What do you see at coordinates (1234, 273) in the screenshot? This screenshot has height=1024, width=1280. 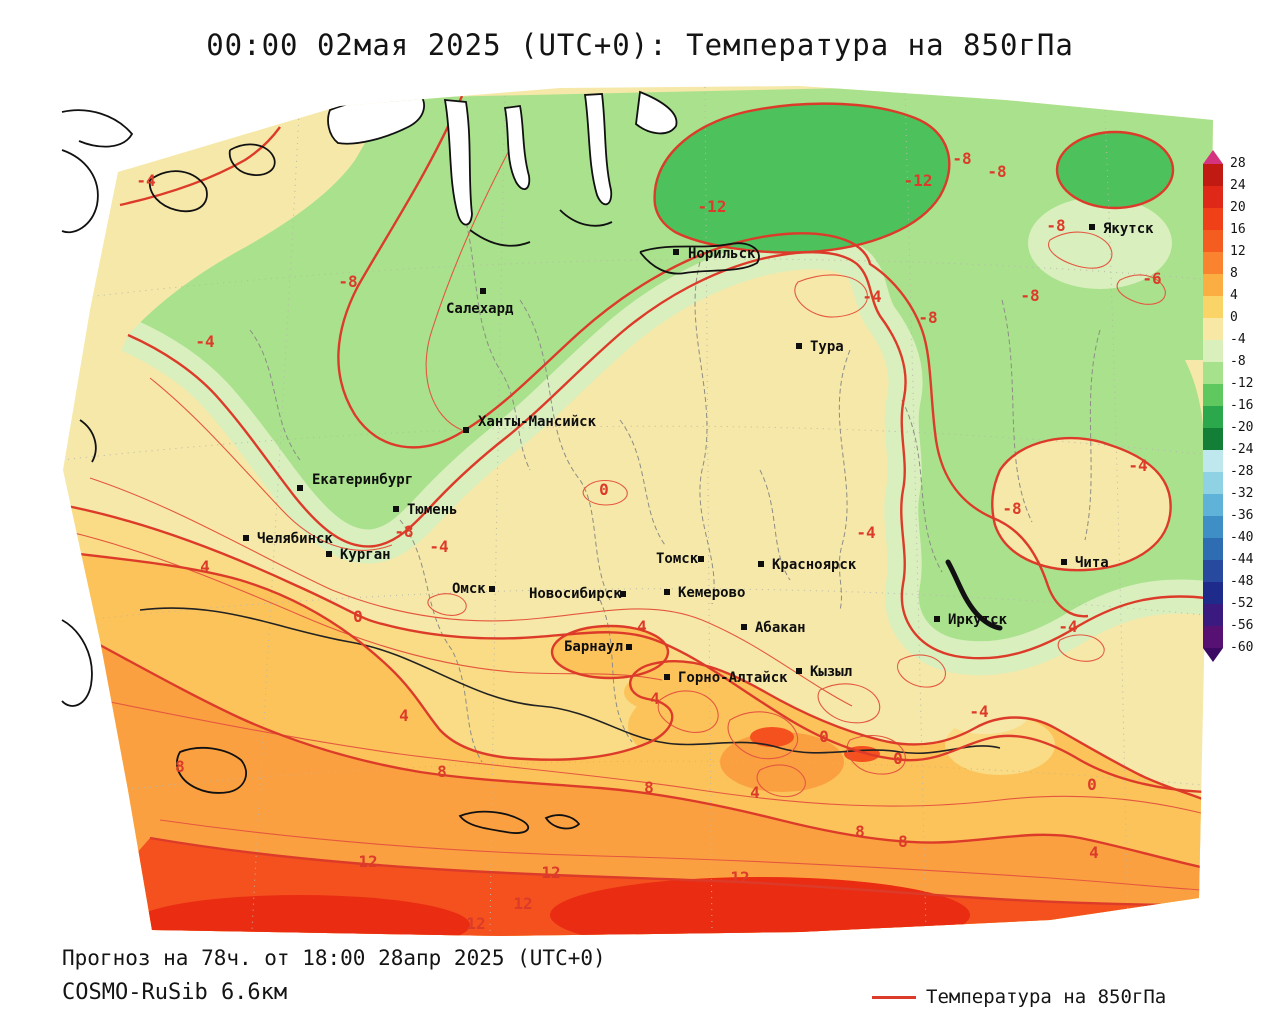 I see `colorbar-value: 8` at bounding box center [1234, 273].